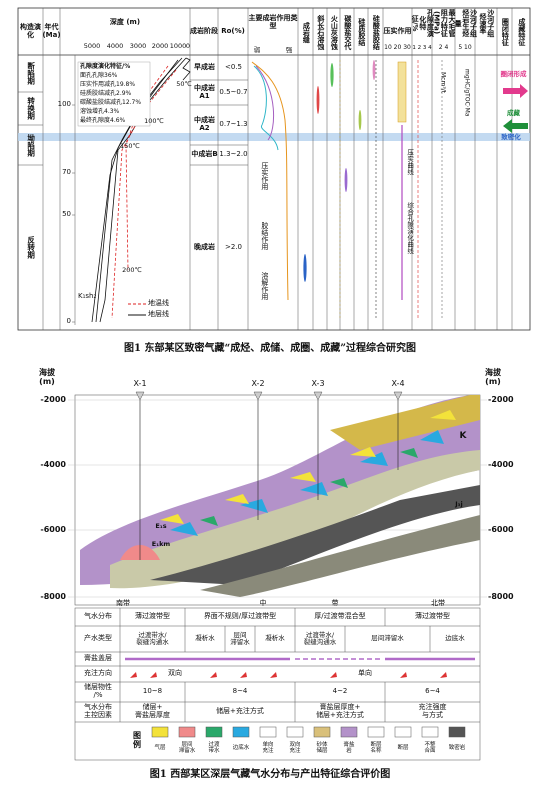  What do you see at coordinates (318, 383) in the screenshot?
I see `well-name: X-3` at bounding box center [318, 383].